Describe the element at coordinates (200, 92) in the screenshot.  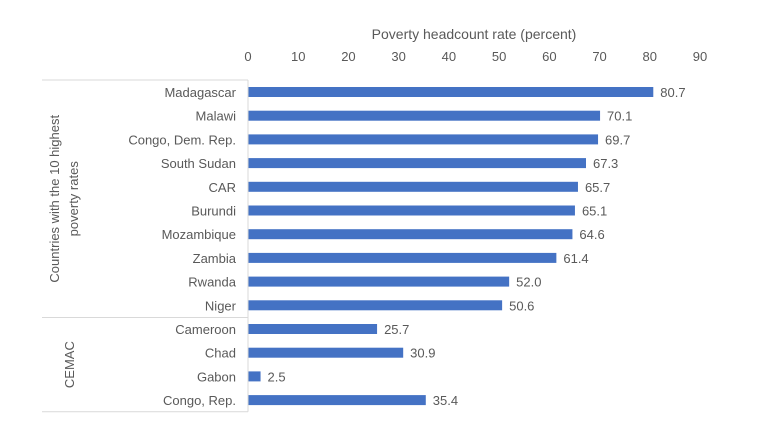
I see `category-label: Madagascar` at that location.